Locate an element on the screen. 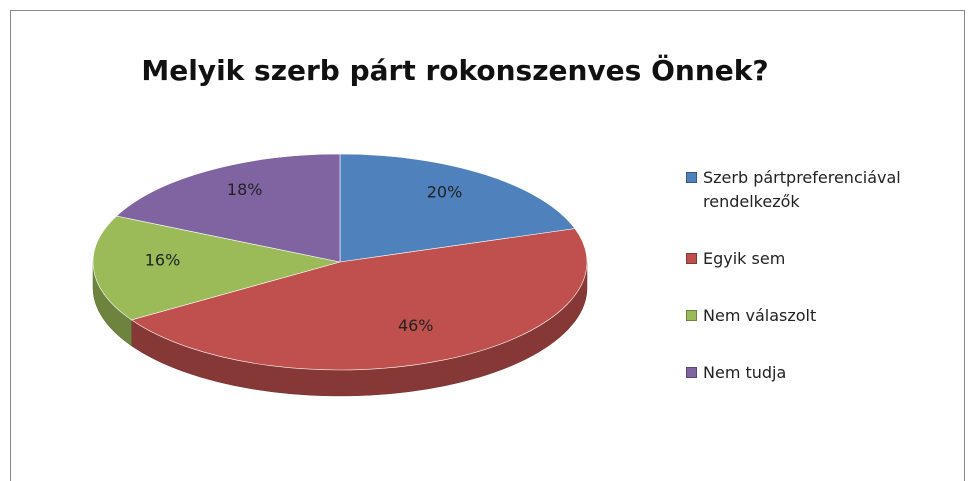  chart-title: Melyik szerb párt rokonszenves Önnek? is located at coordinates (454, 70).